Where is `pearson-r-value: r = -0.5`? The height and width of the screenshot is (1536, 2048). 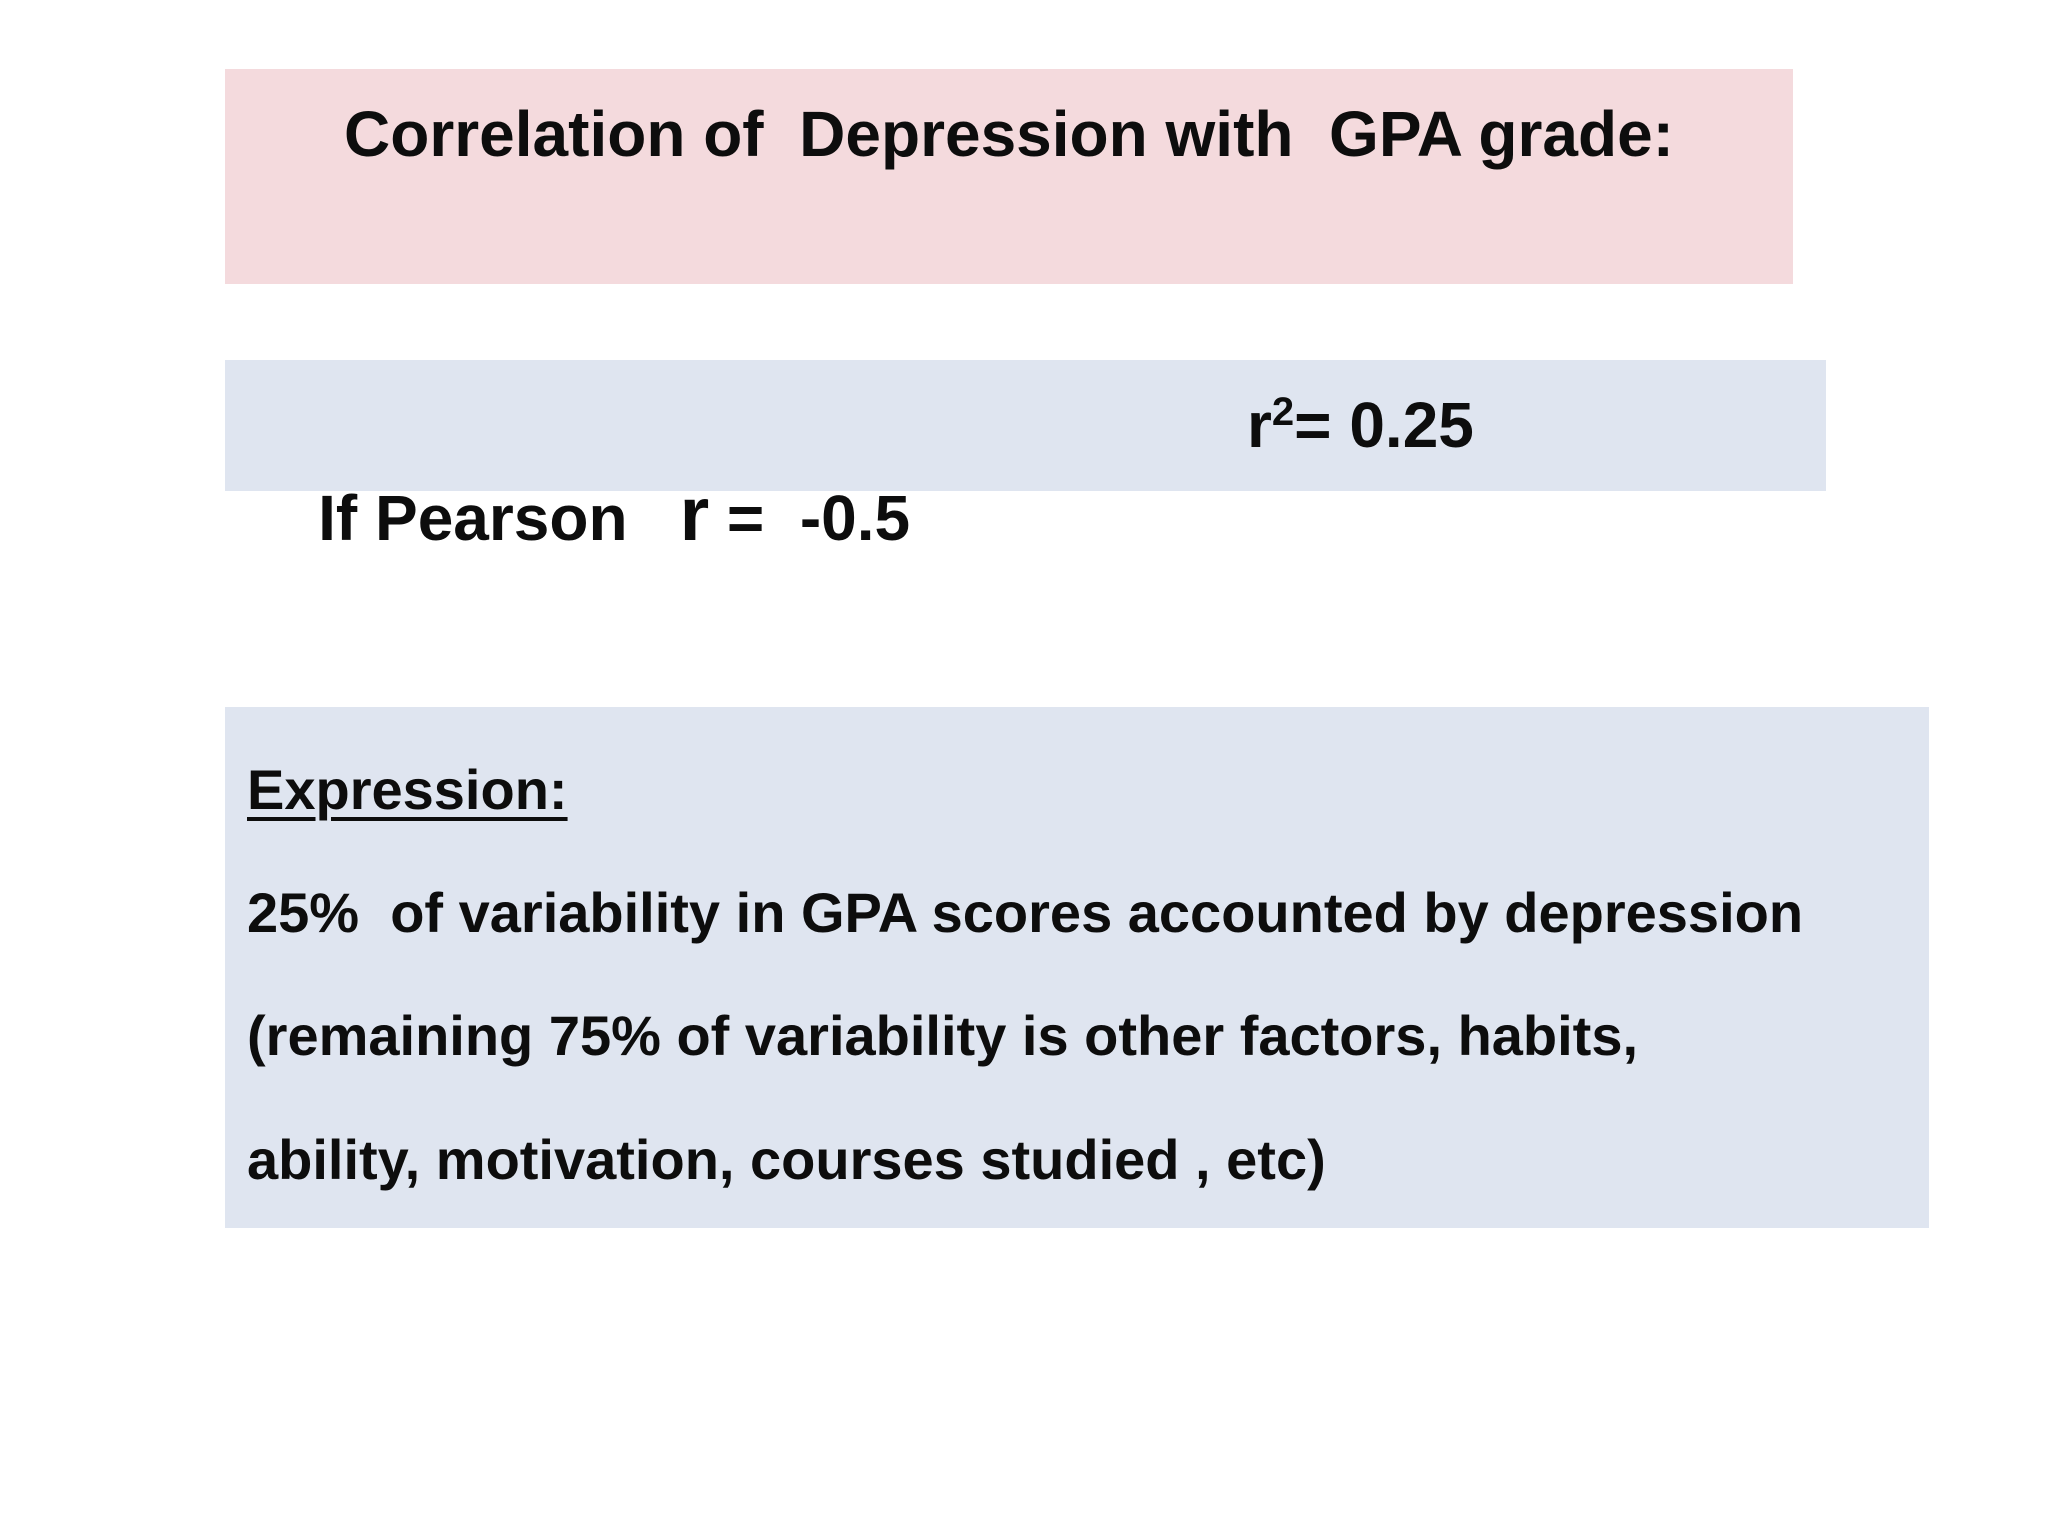 pearson-r-value: r = -0.5 is located at coordinates (795, 516).